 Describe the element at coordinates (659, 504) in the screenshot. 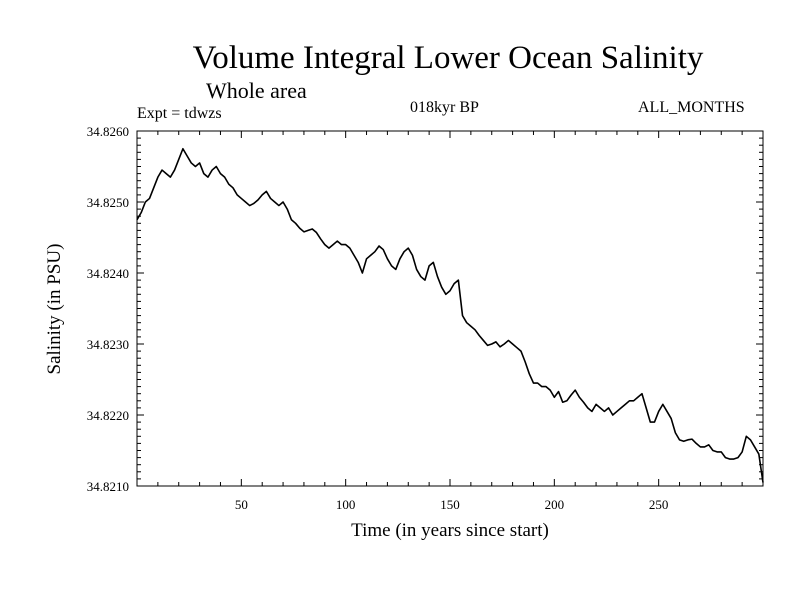

I see `x-tick-label: 250` at that location.